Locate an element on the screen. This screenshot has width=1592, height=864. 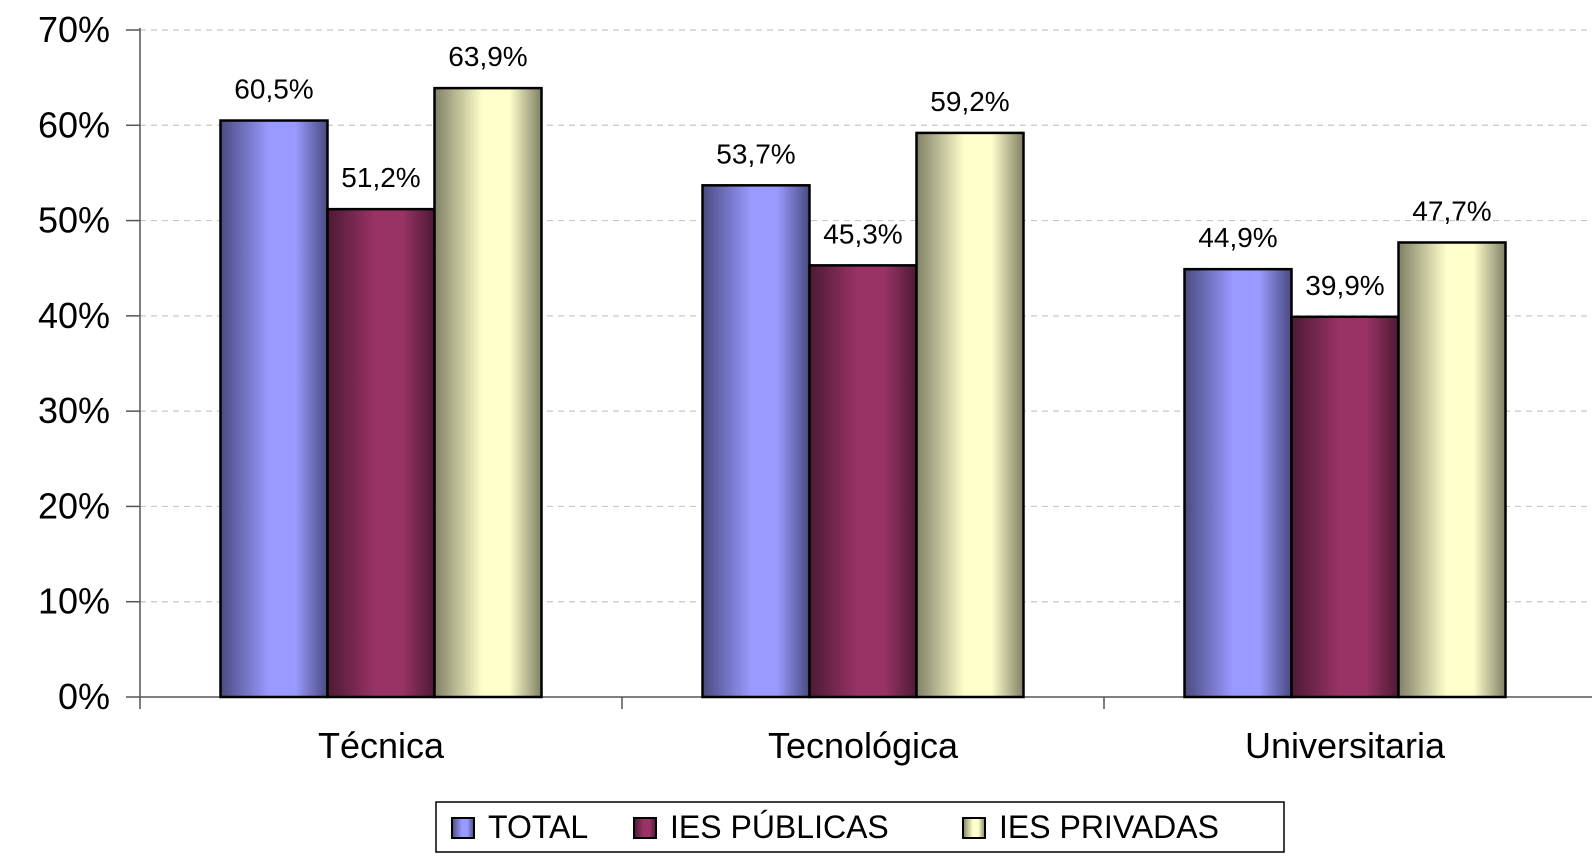
data-label: 60,5% is located at coordinates (273, 89).